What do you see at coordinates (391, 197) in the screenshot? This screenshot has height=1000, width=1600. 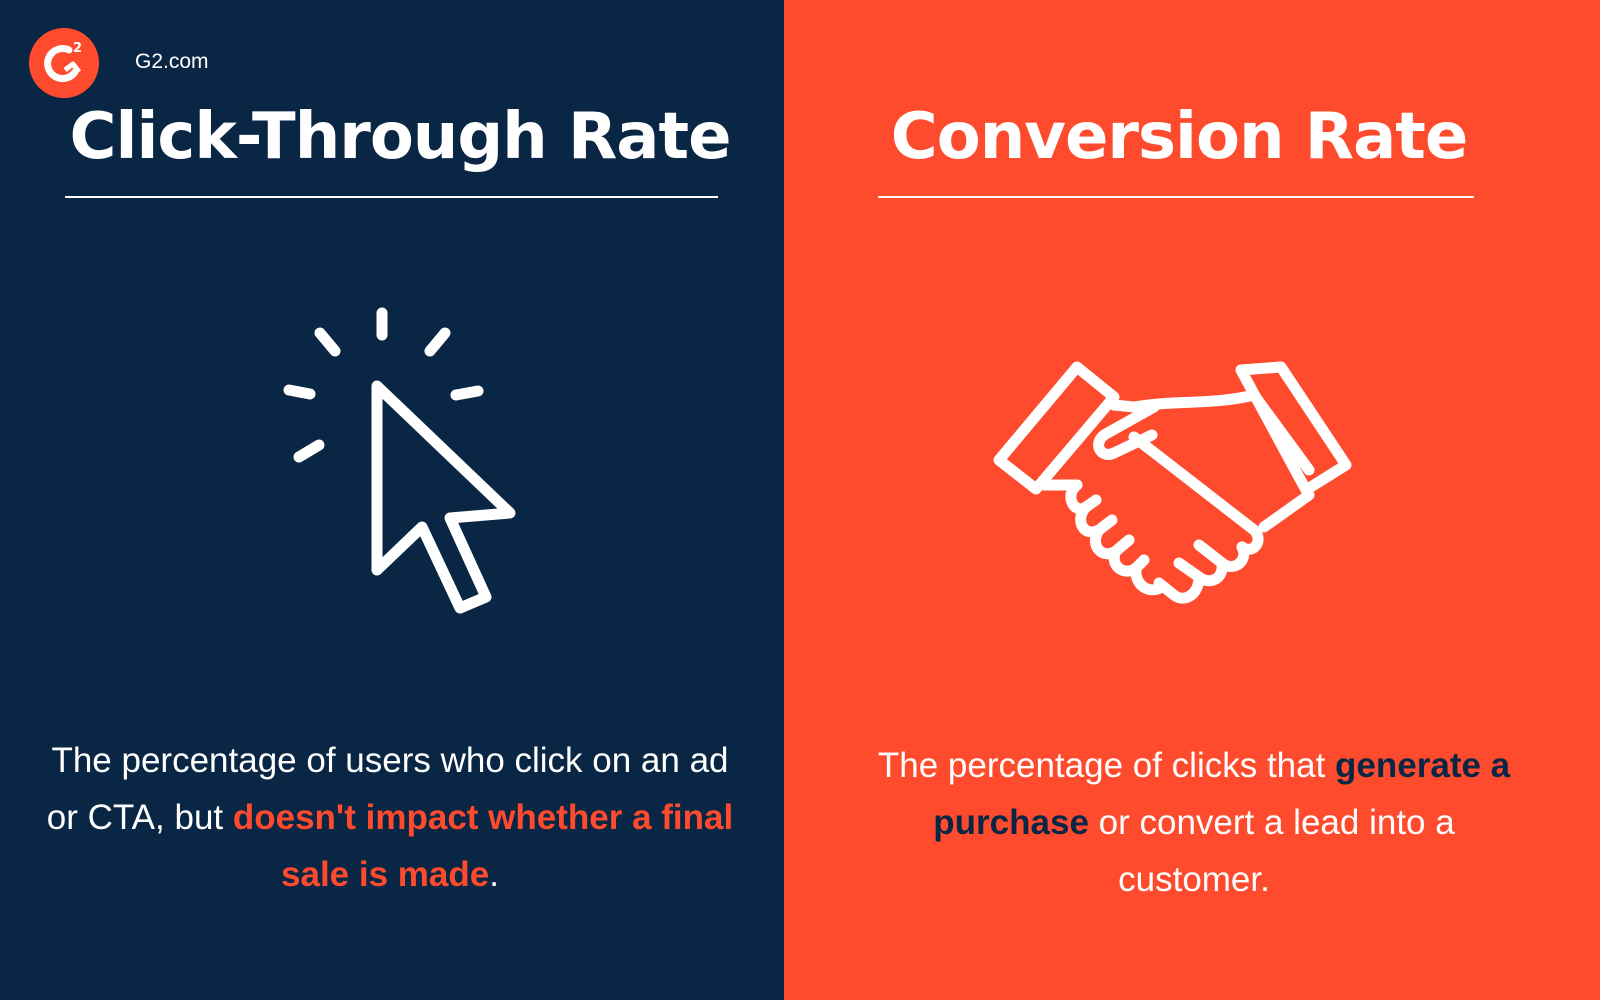 I see `ctr-divider` at bounding box center [391, 197].